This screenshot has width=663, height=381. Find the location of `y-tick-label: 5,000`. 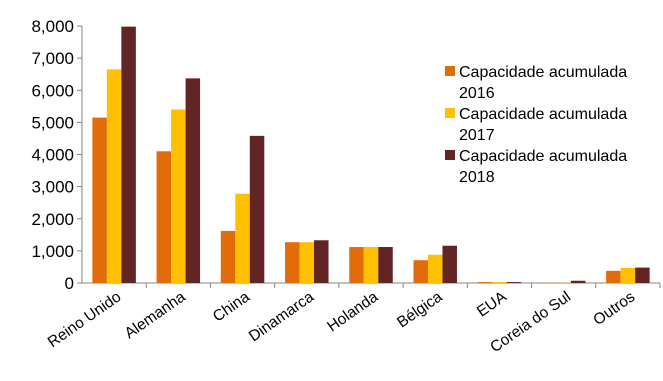

y-tick-label: 5,000 is located at coordinates (52, 122).